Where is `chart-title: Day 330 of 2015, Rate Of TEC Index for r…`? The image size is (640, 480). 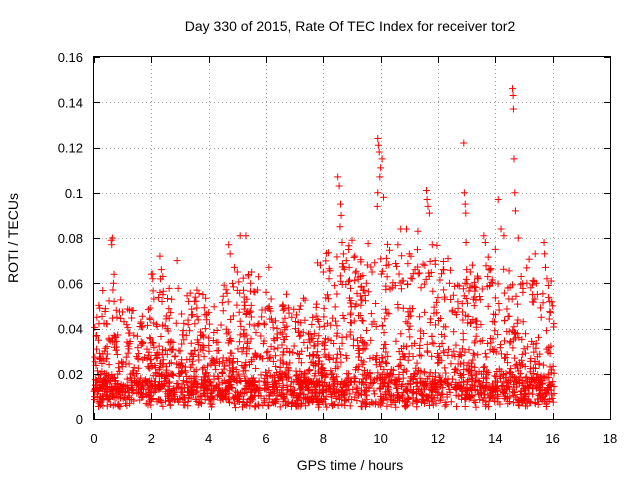 chart-title: Day 330 of 2015, Rate Of TEC Index for r… is located at coordinates (350, 26).